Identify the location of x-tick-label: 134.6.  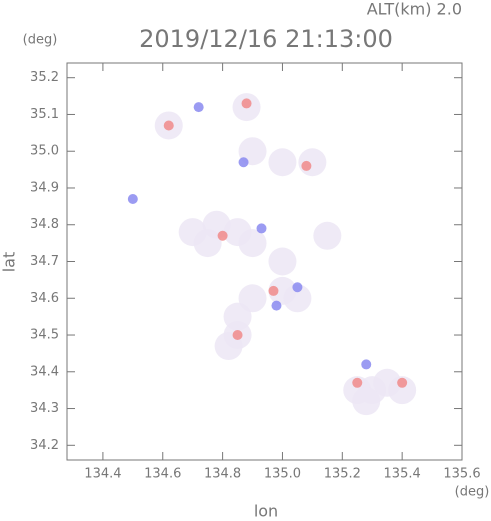
(162, 474).